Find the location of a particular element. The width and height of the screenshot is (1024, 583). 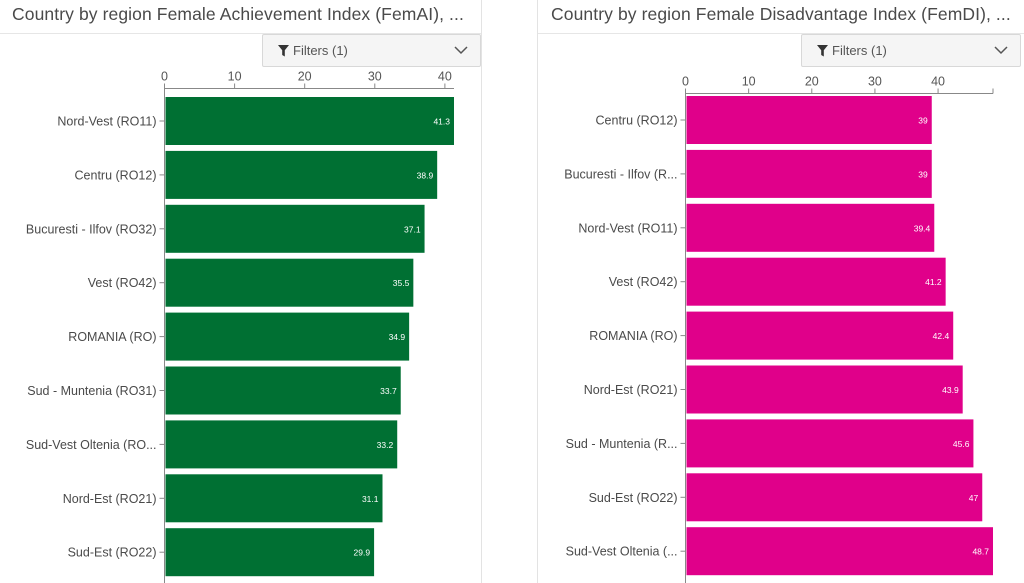

data-label: 35.5 is located at coordinates (401, 283).